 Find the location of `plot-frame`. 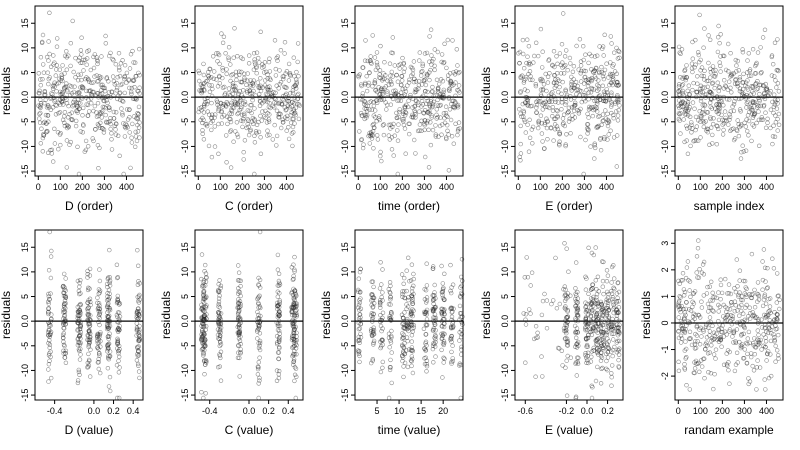

plot-frame is located at coordinates (409, 315).